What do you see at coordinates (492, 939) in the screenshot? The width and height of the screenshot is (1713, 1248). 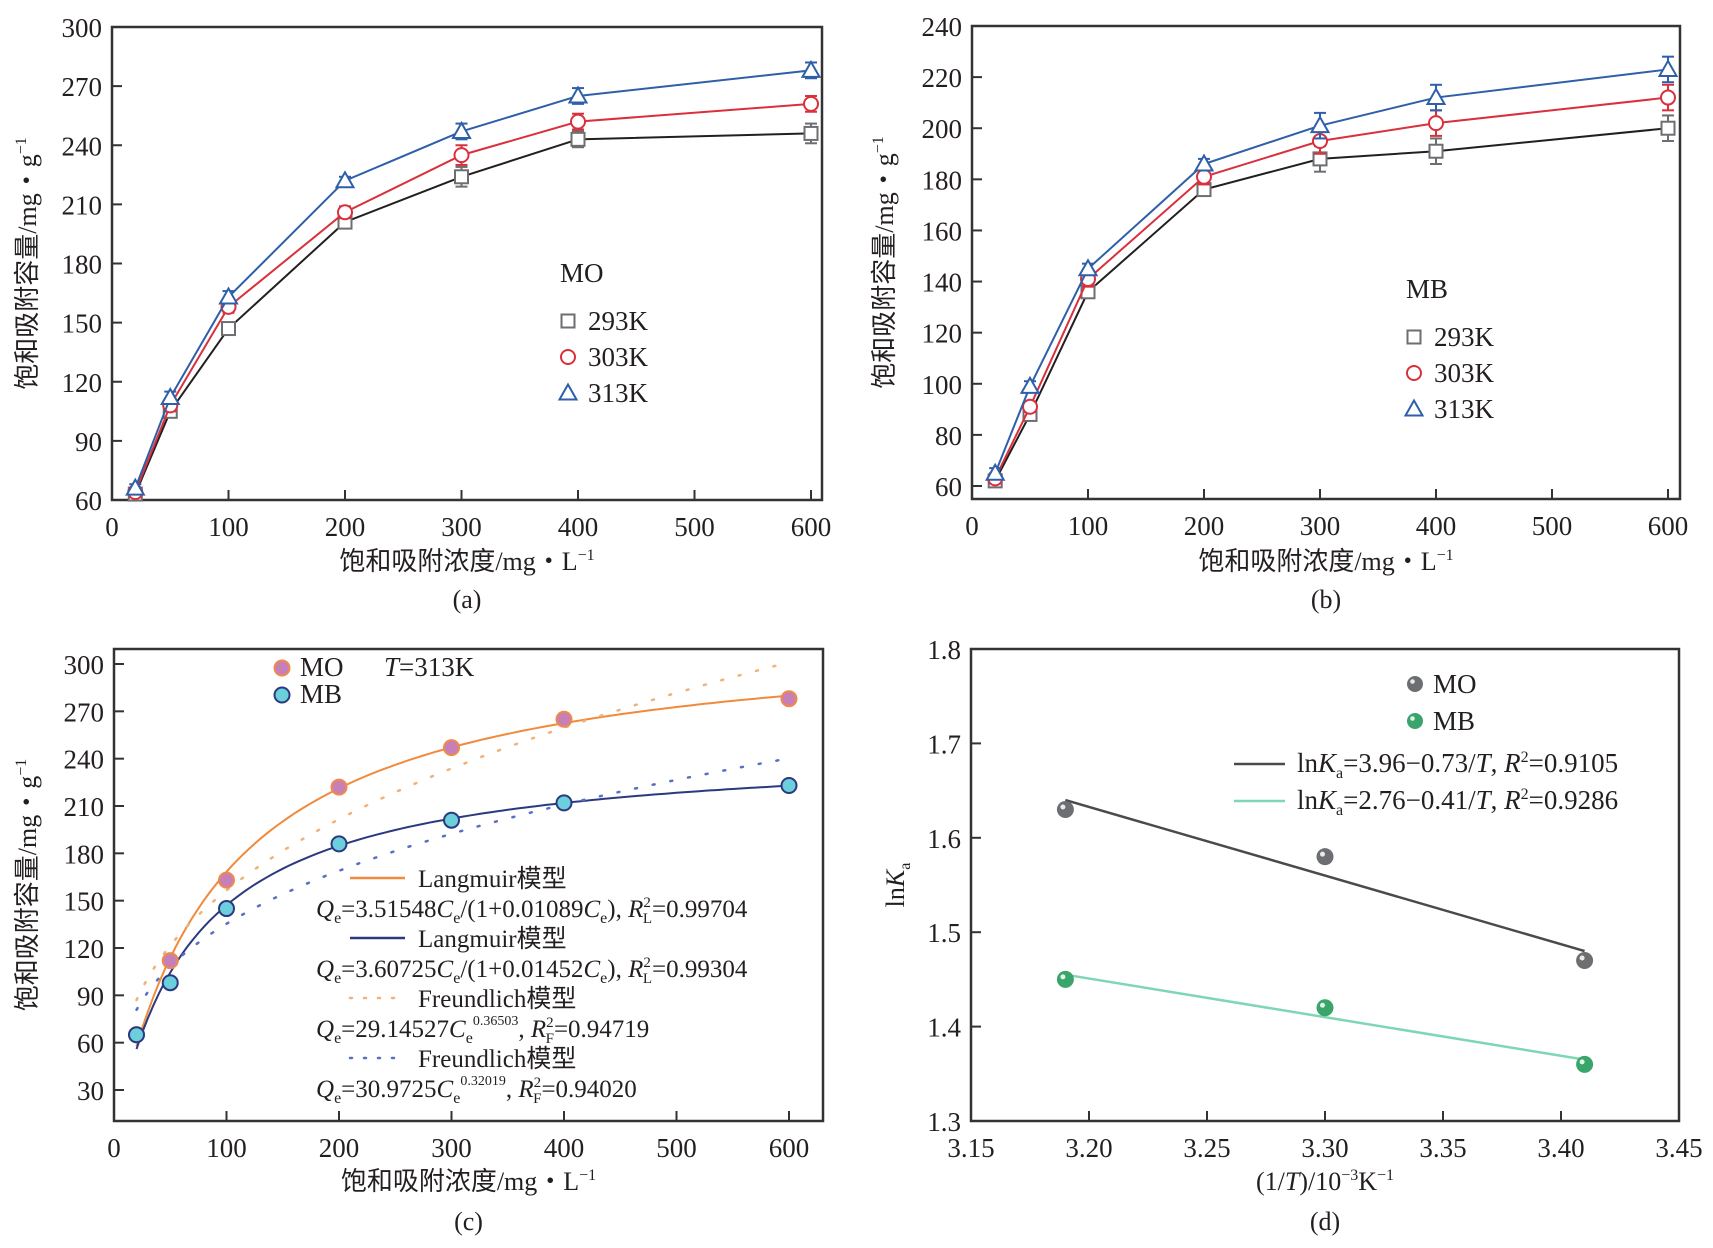 I see `fit-legend-model: Langmuir模型` at bounding box center [492, 939].